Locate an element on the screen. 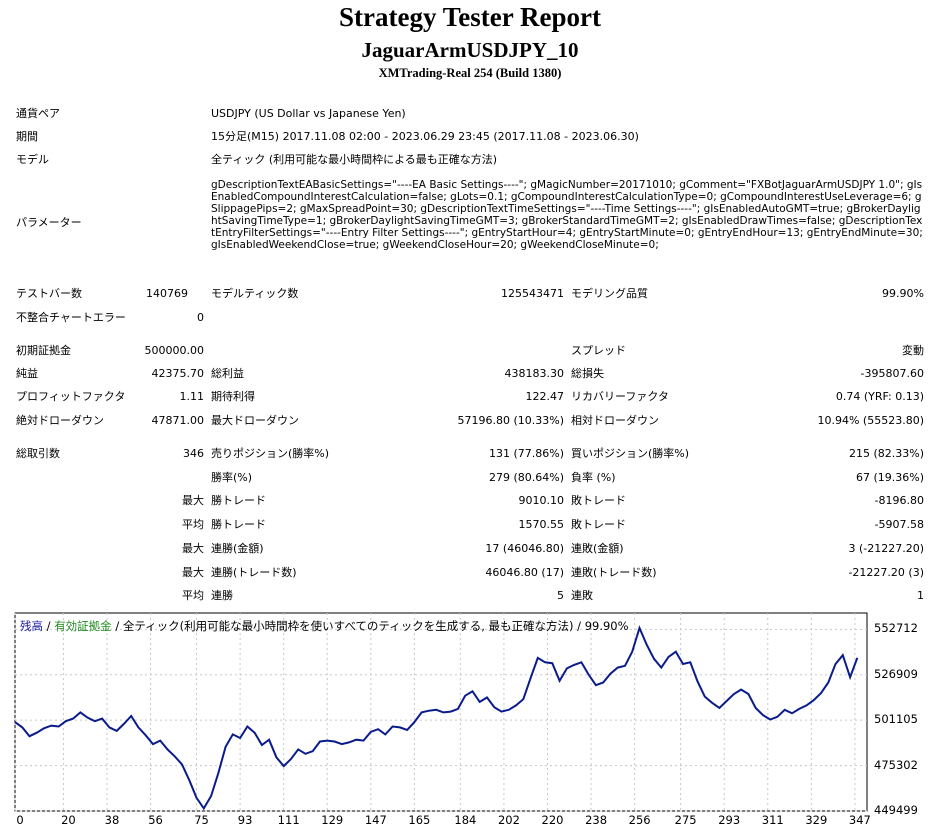 This screenshot has width=940, height=827. max-loss-label: 敗トレード is located at coordinates (598, 500).